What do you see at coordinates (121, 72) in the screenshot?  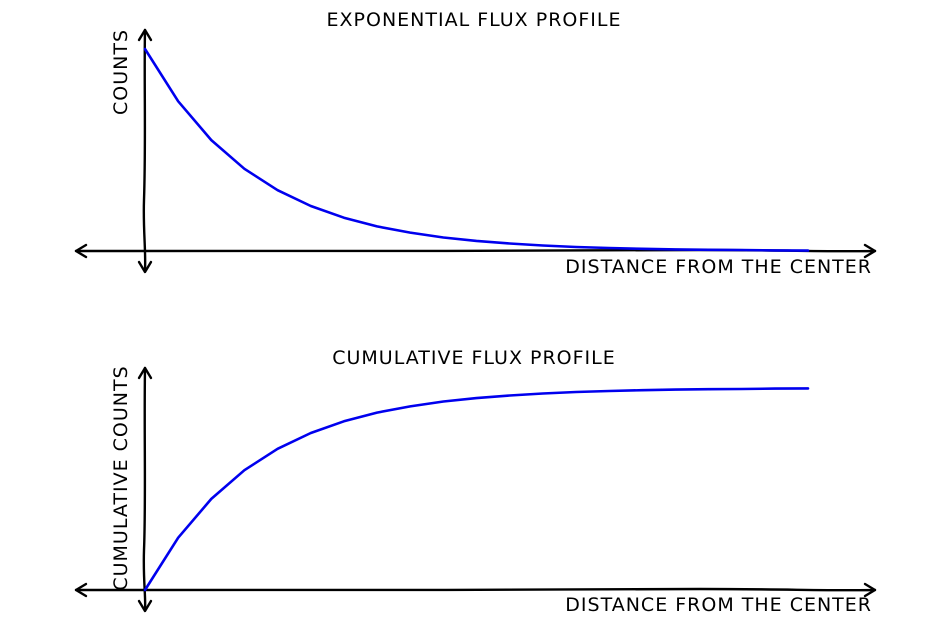 I see `y-axis-label: COUNTS` at bounding box center [121, 72].